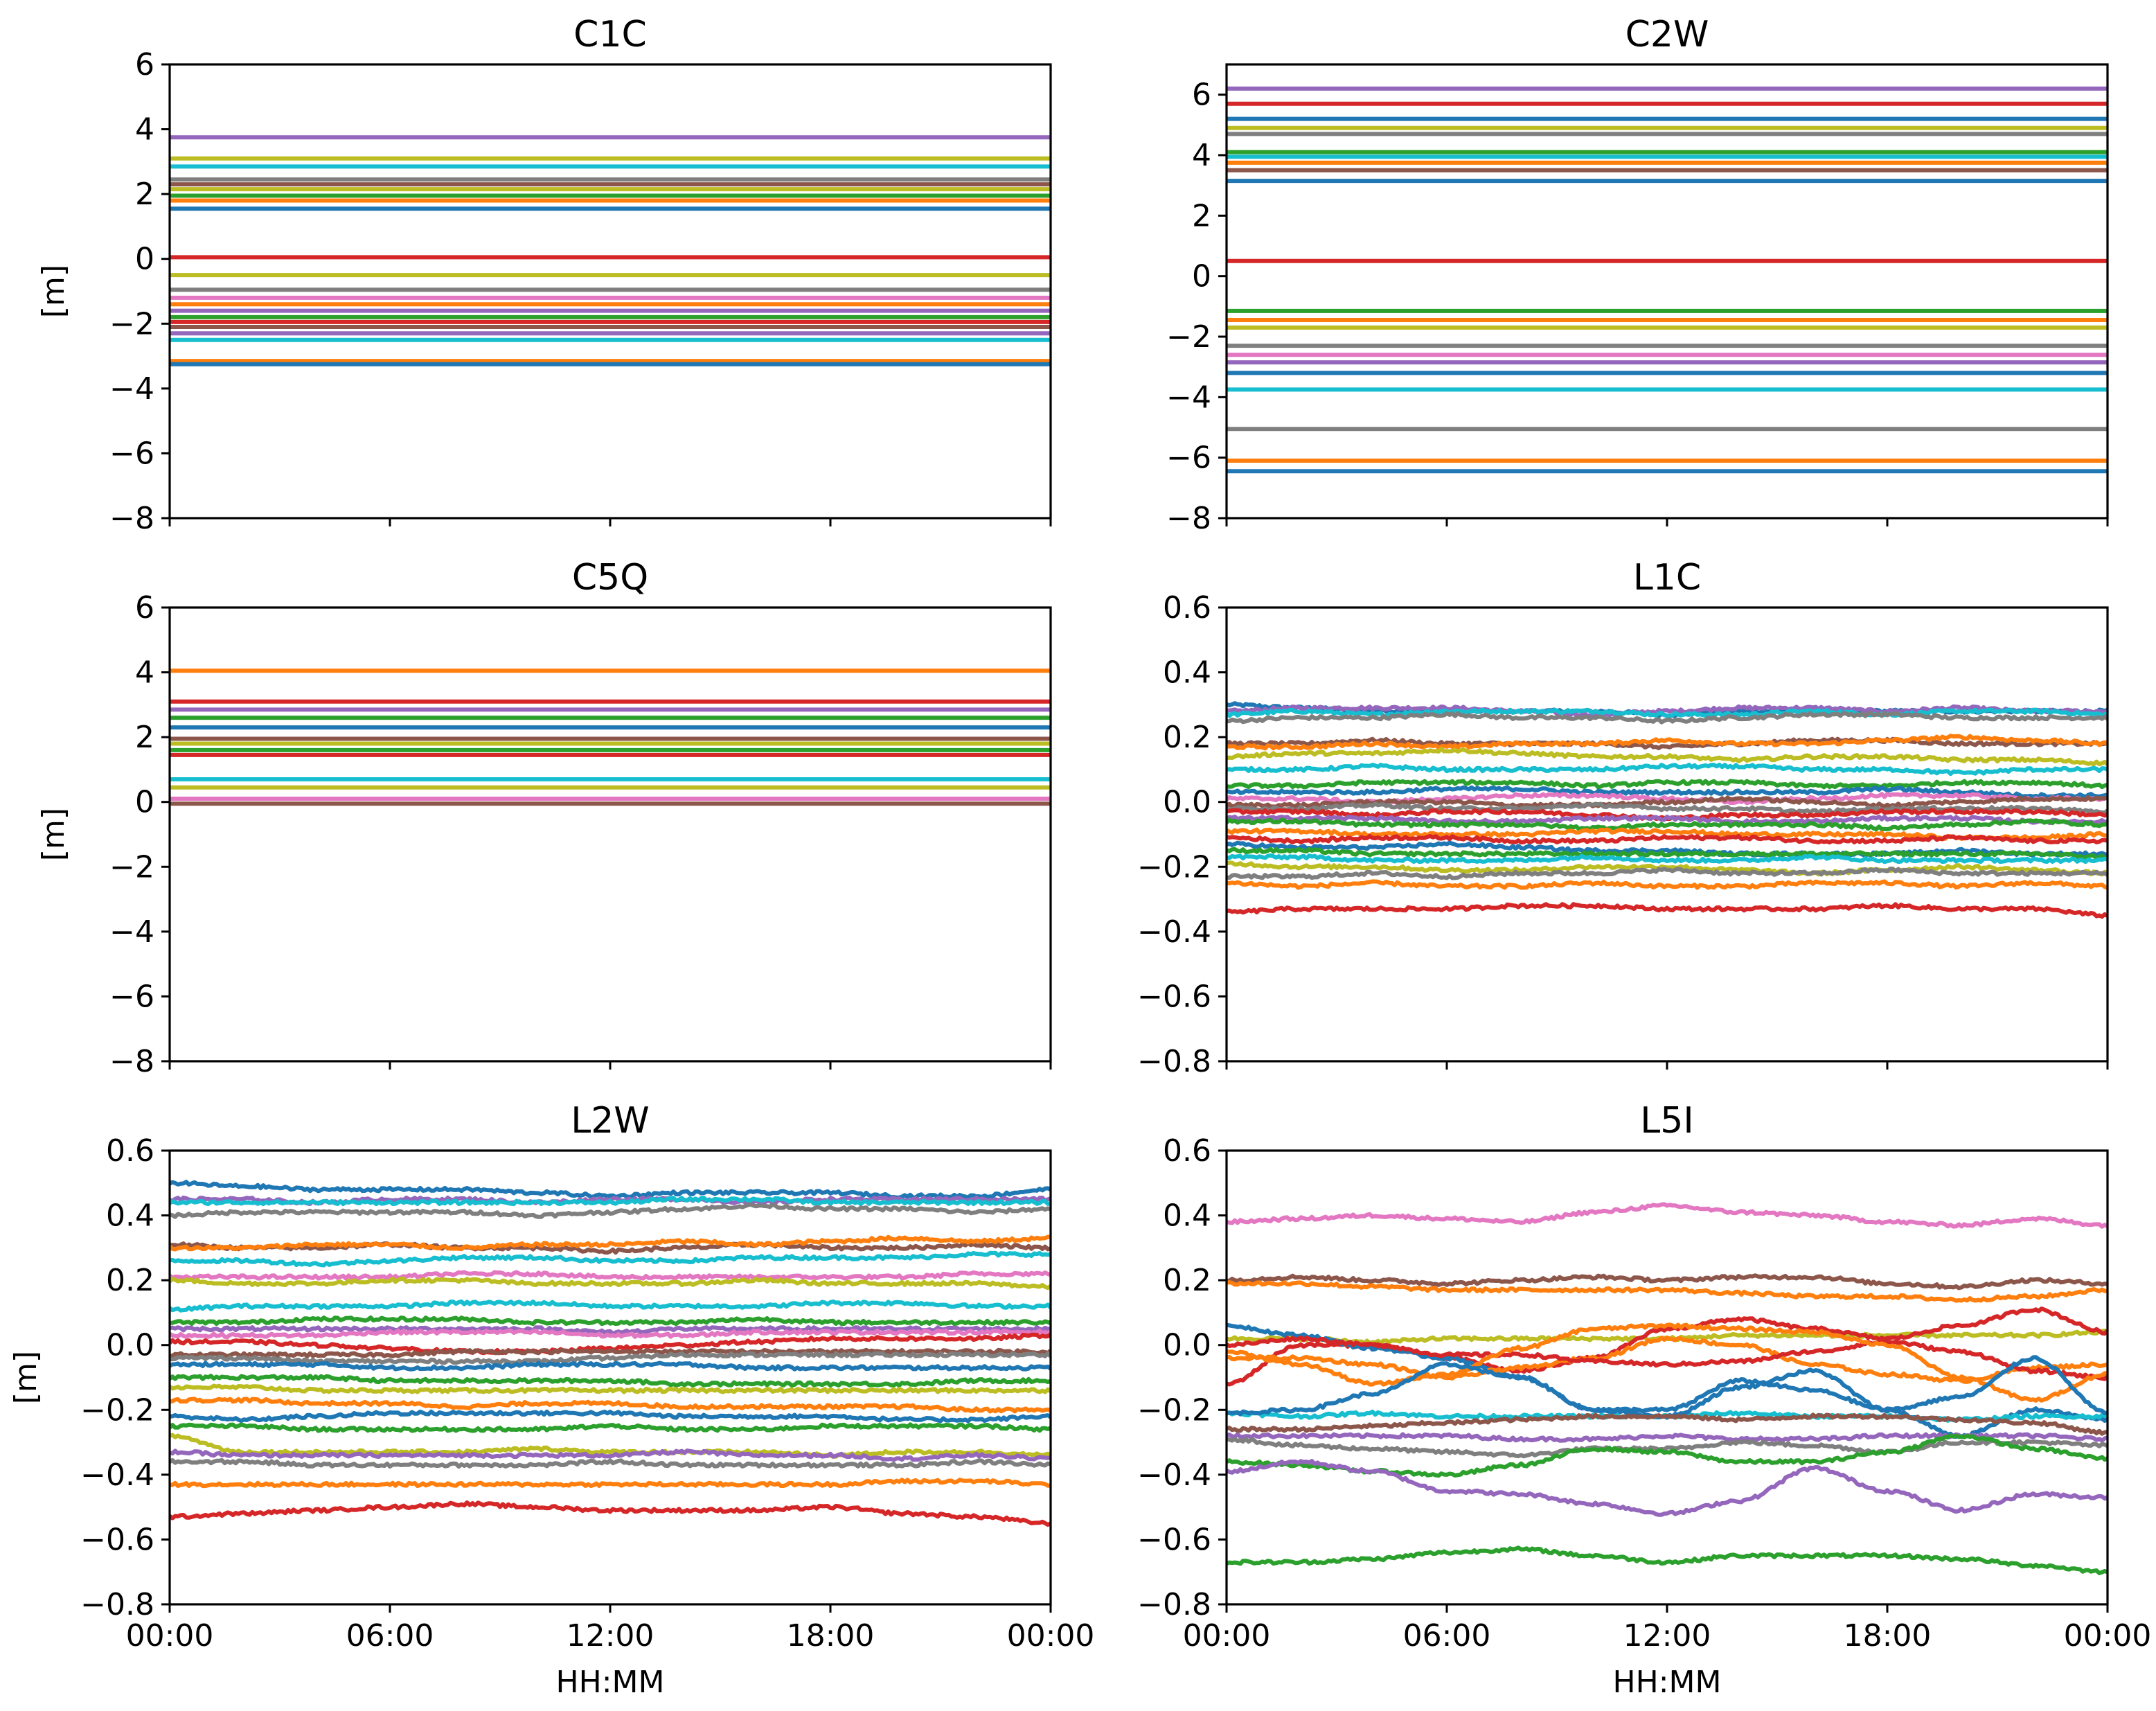 The image size is (2156, 1711). Describe the element at coordinates (130, 1151) in the screenshot. I see `y-tick-label: 0.6` at that location.